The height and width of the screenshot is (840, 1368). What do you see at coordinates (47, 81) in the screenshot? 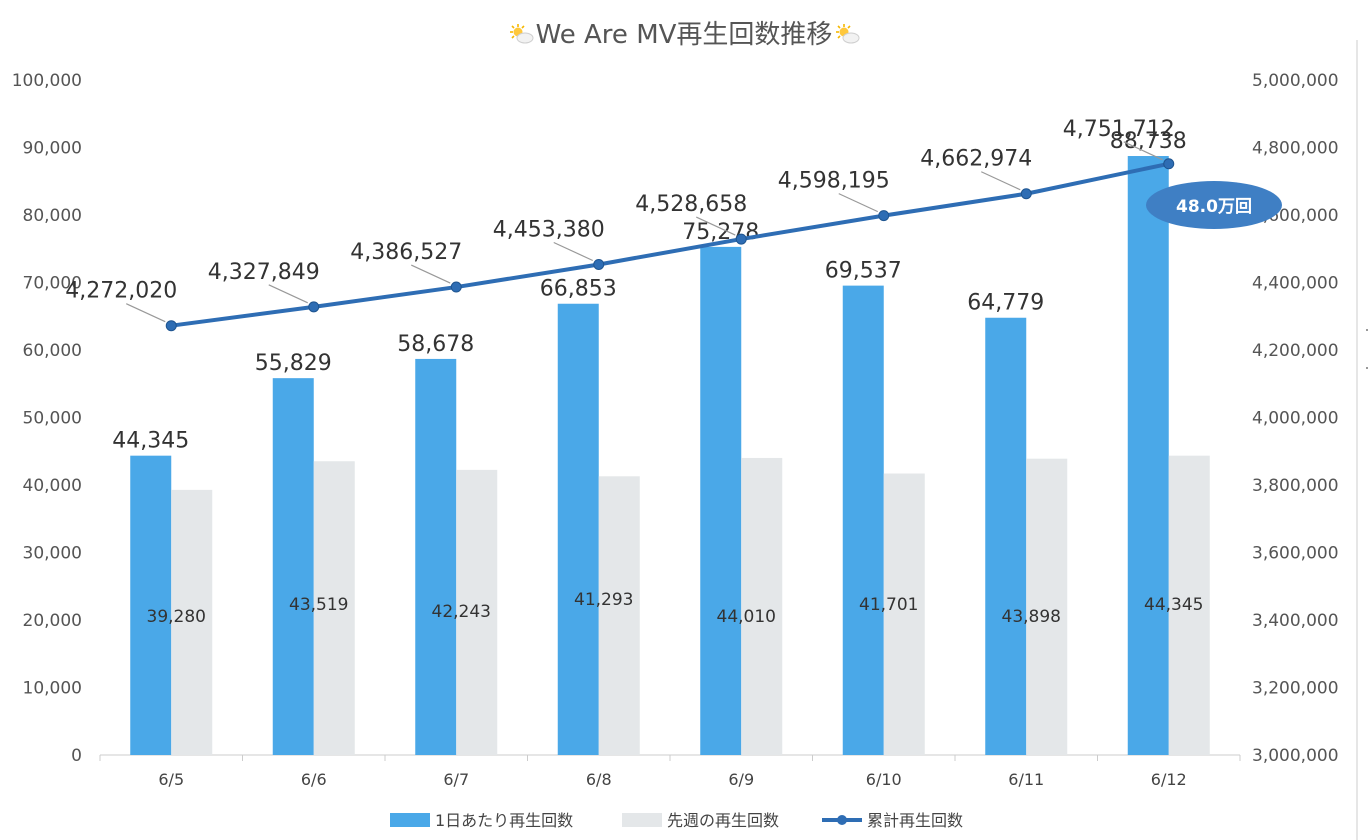
I see `left-axis-tick-label: 100,000` at bounding box center [47, 81].